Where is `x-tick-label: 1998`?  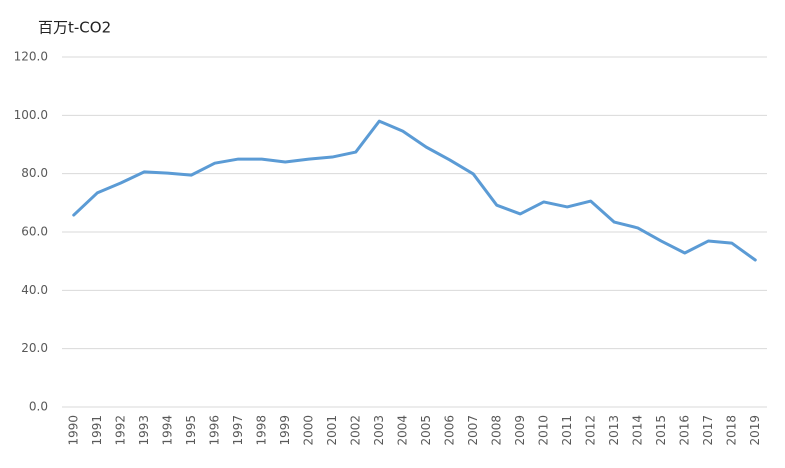
x-tick-label: 1998 is located at coordinates (261, 430).